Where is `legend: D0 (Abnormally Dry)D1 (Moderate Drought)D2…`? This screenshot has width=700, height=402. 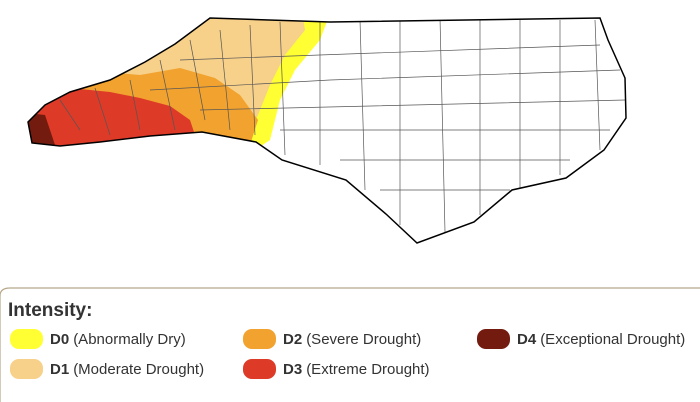 legend: D0 (Abnormally Dry)D1 (Moderate Drought)D2… is located at coordinates (347, 354).